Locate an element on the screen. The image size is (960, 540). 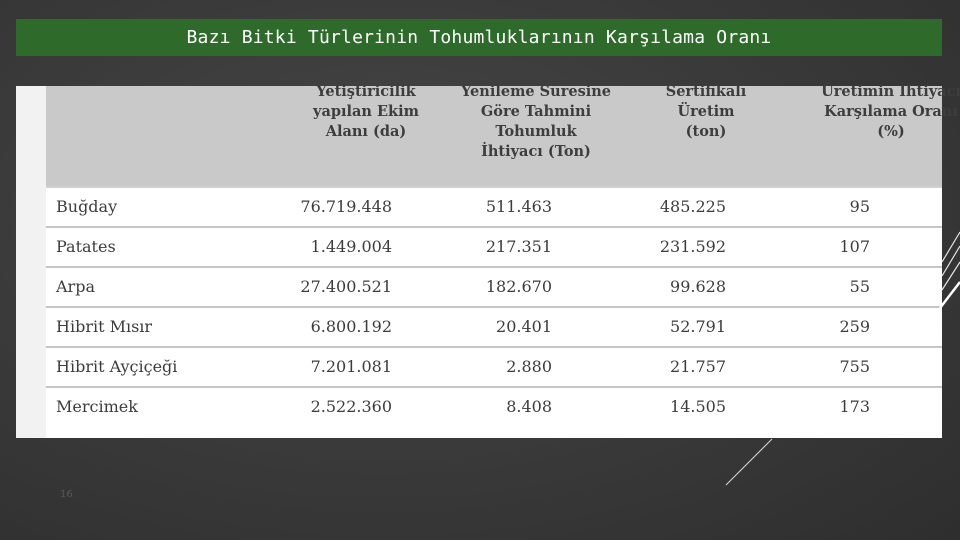
seed-need-cell: 217.351 is located at coordinates (518, 246).